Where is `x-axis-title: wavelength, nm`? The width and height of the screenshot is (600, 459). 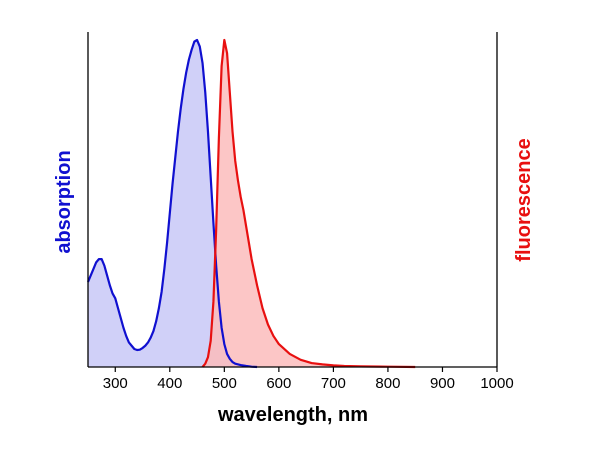 x-axis-title: wavelength, nm is located at coordinates (292, 415).